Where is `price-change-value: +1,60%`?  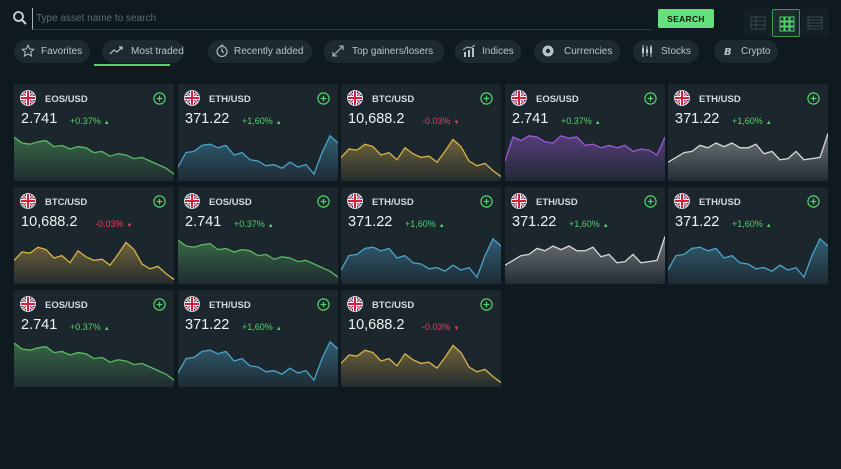 price-change-value: +1,60% is located at coordinates (747, 121).